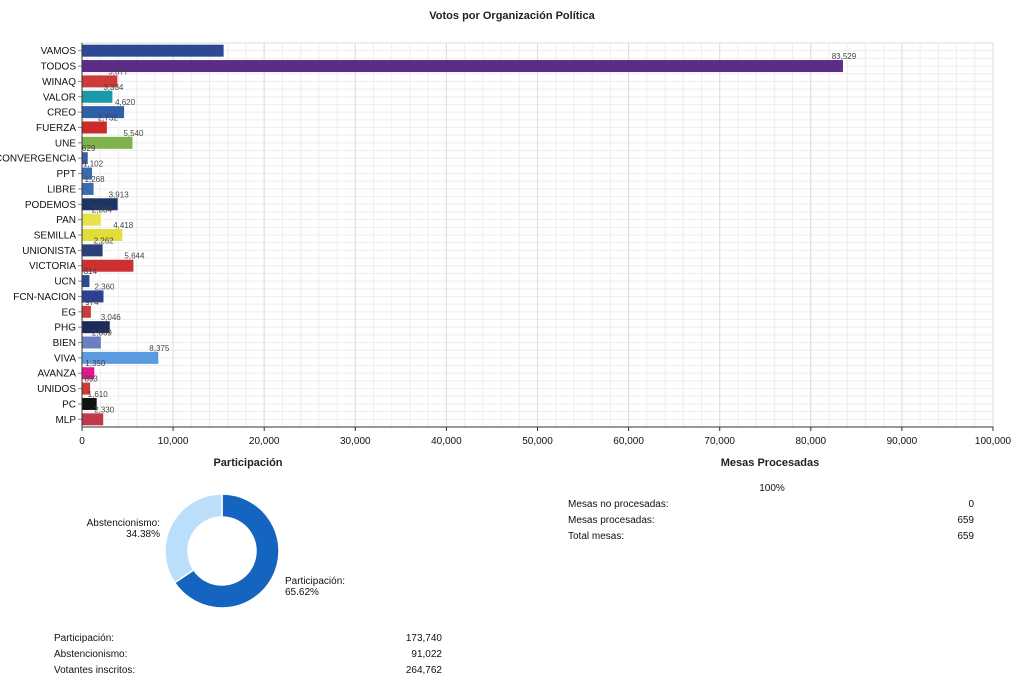 The width and height of the screenshot is (1024, 680). What do you see at coordinates (844, 56) in the screenshot?
I see `data-label: 83,529` at bounding box center [844, 56].